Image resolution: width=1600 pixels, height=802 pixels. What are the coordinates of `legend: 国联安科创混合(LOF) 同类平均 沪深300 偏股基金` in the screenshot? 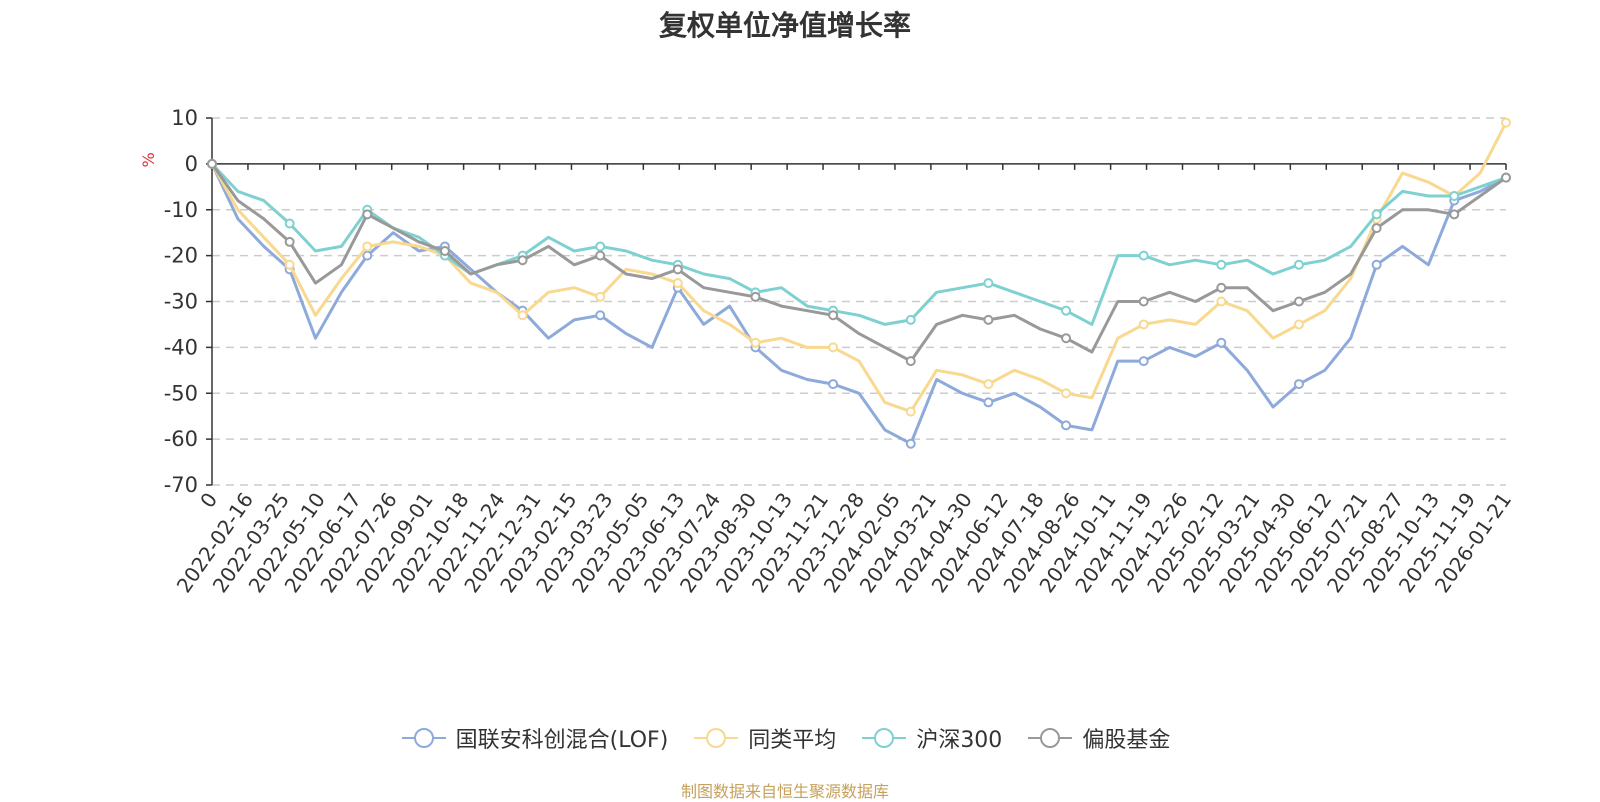 It's located at (785, 738).